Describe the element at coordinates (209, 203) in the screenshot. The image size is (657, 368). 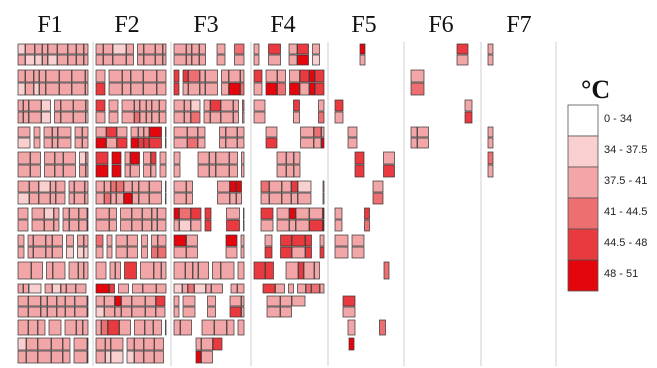
I see `floor-panel-f3` at that location.